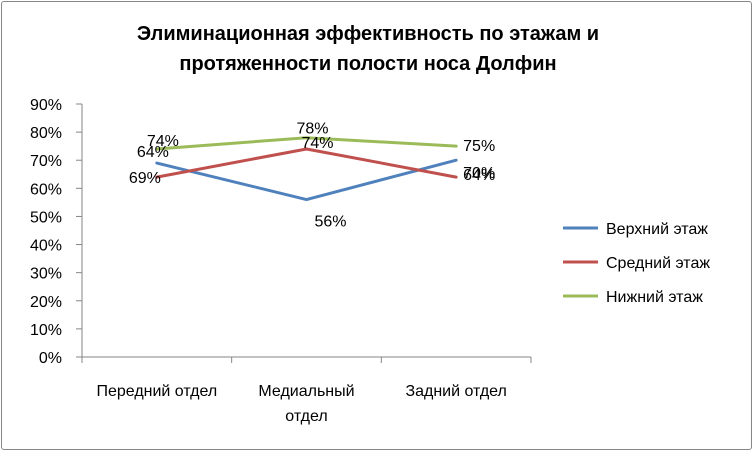 Image resolution: width=753 pixels, height=451 pixels. What do you see at coordinates (46, 330) in the screenshot?
I see `y-tick-label: 10%` at bounding box center [46, 330].